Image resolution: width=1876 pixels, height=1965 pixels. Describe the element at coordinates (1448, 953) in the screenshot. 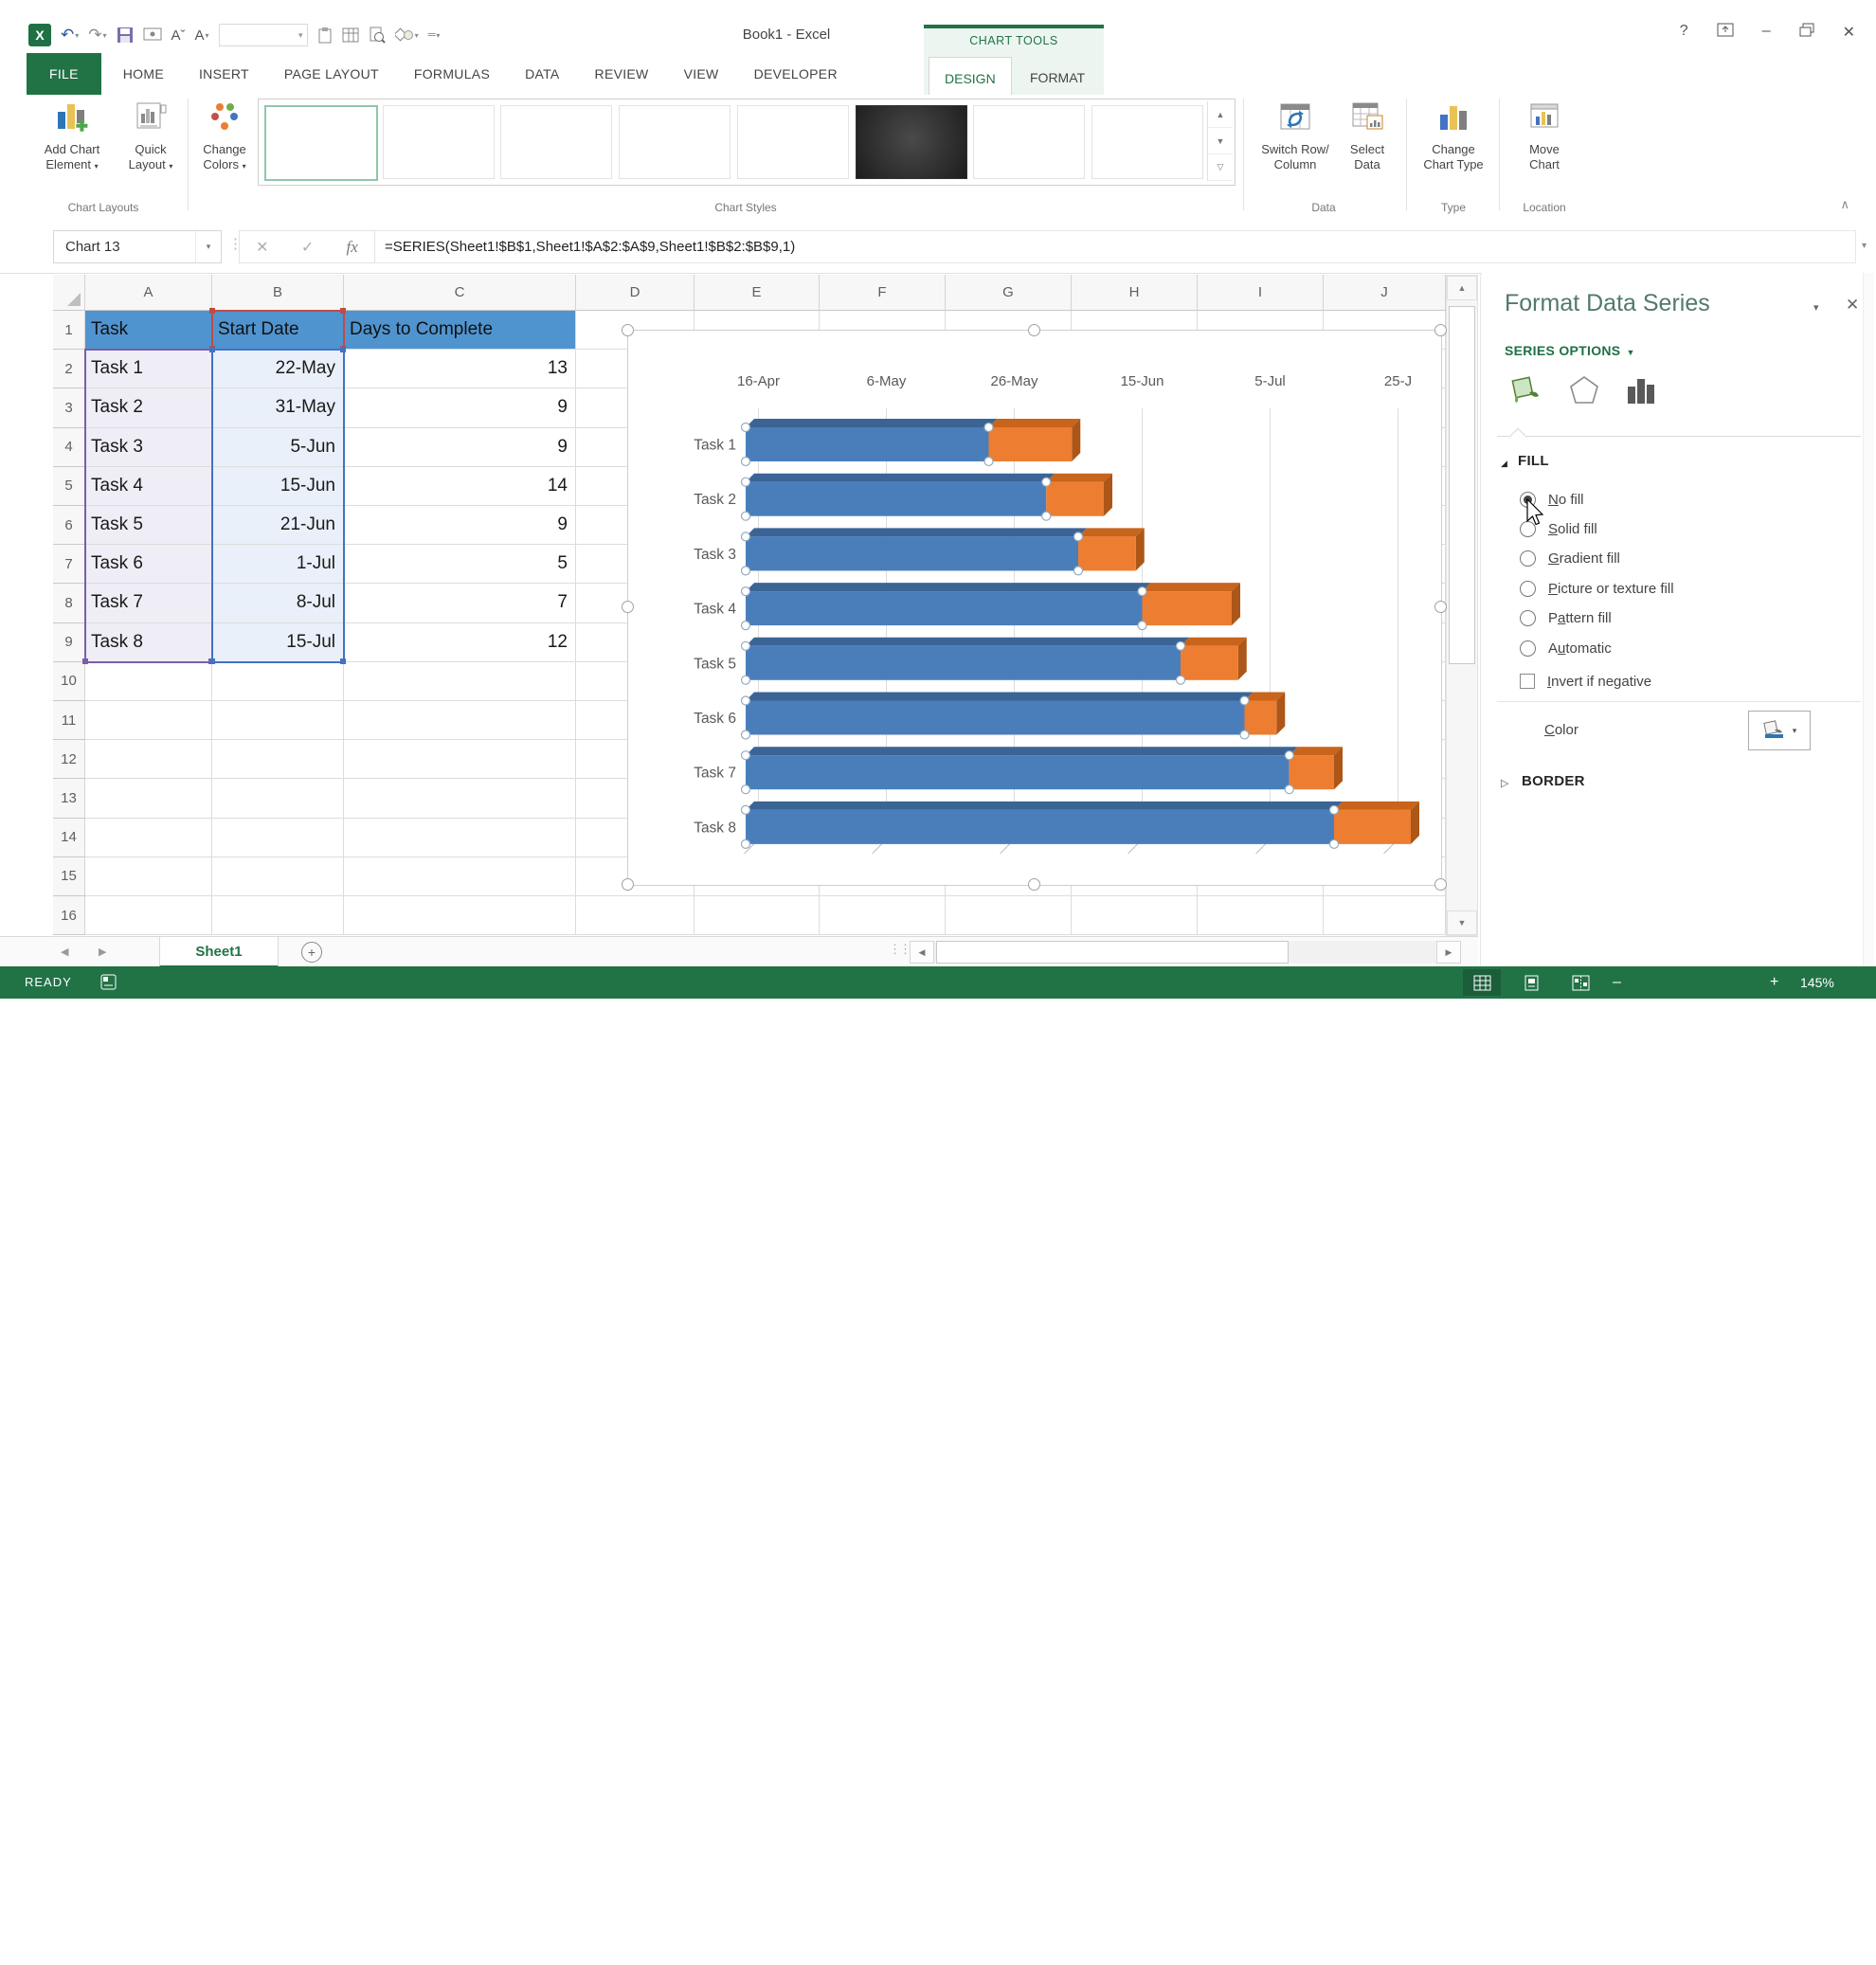

I see `scroll-right-icon: ▶` at that location.